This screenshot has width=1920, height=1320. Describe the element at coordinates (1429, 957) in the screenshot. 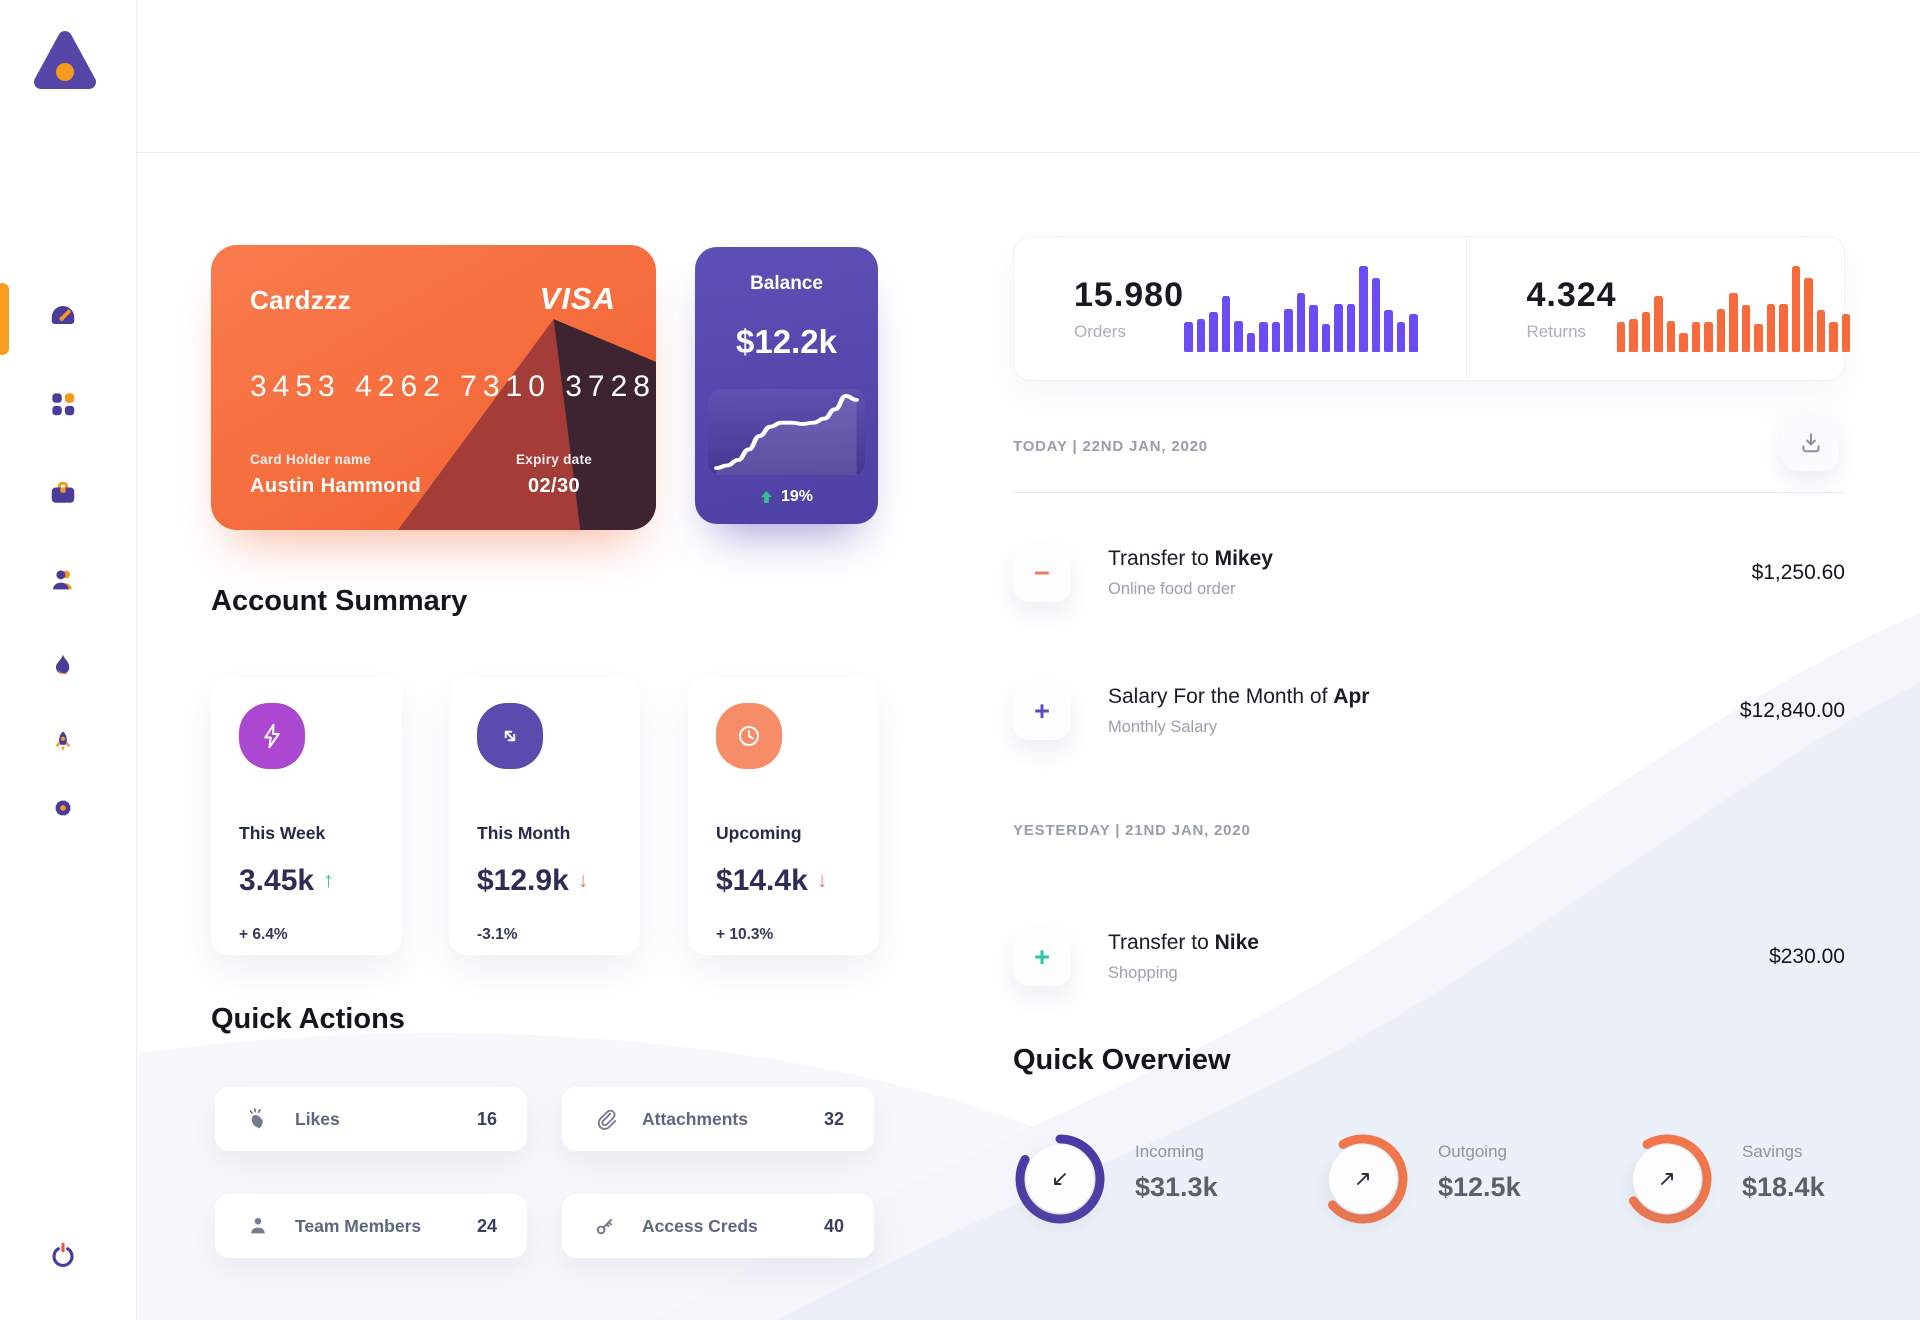

I see `transaction-row-nike: + Transfer to Nike Shopping $230.00` at that location.